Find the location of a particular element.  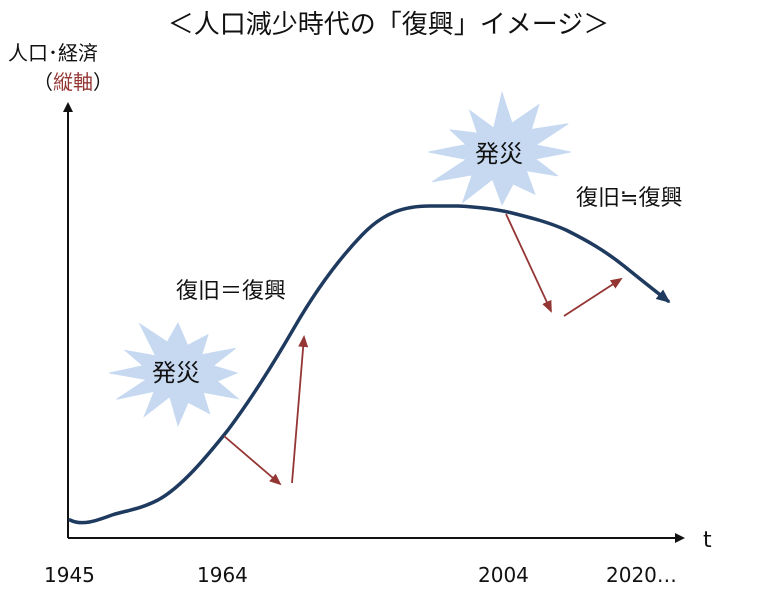

y-axis-label: 人口･経済 is located at coordinates (53, 53).